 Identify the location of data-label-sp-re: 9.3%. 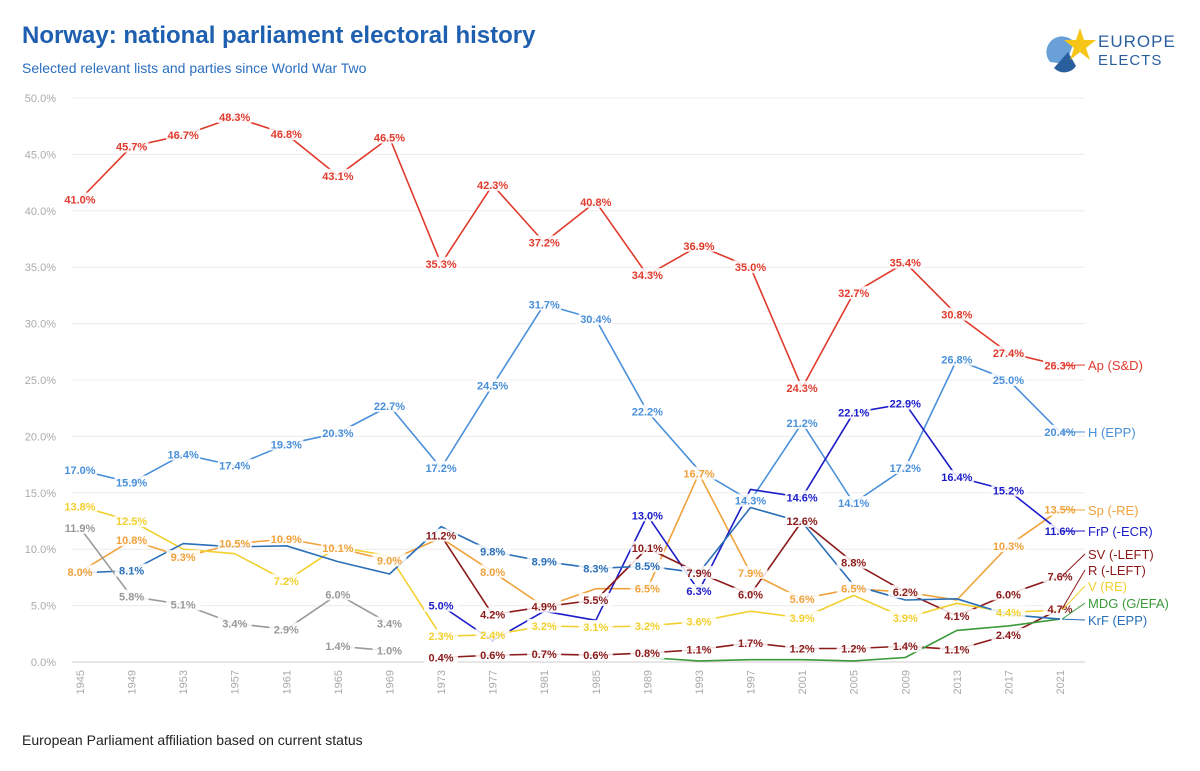
(183, 558).